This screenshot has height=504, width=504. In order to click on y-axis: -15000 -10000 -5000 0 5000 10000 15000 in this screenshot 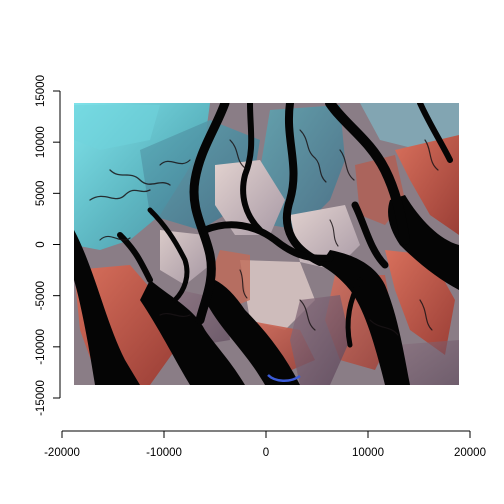, I will do `click(48, 245)`.